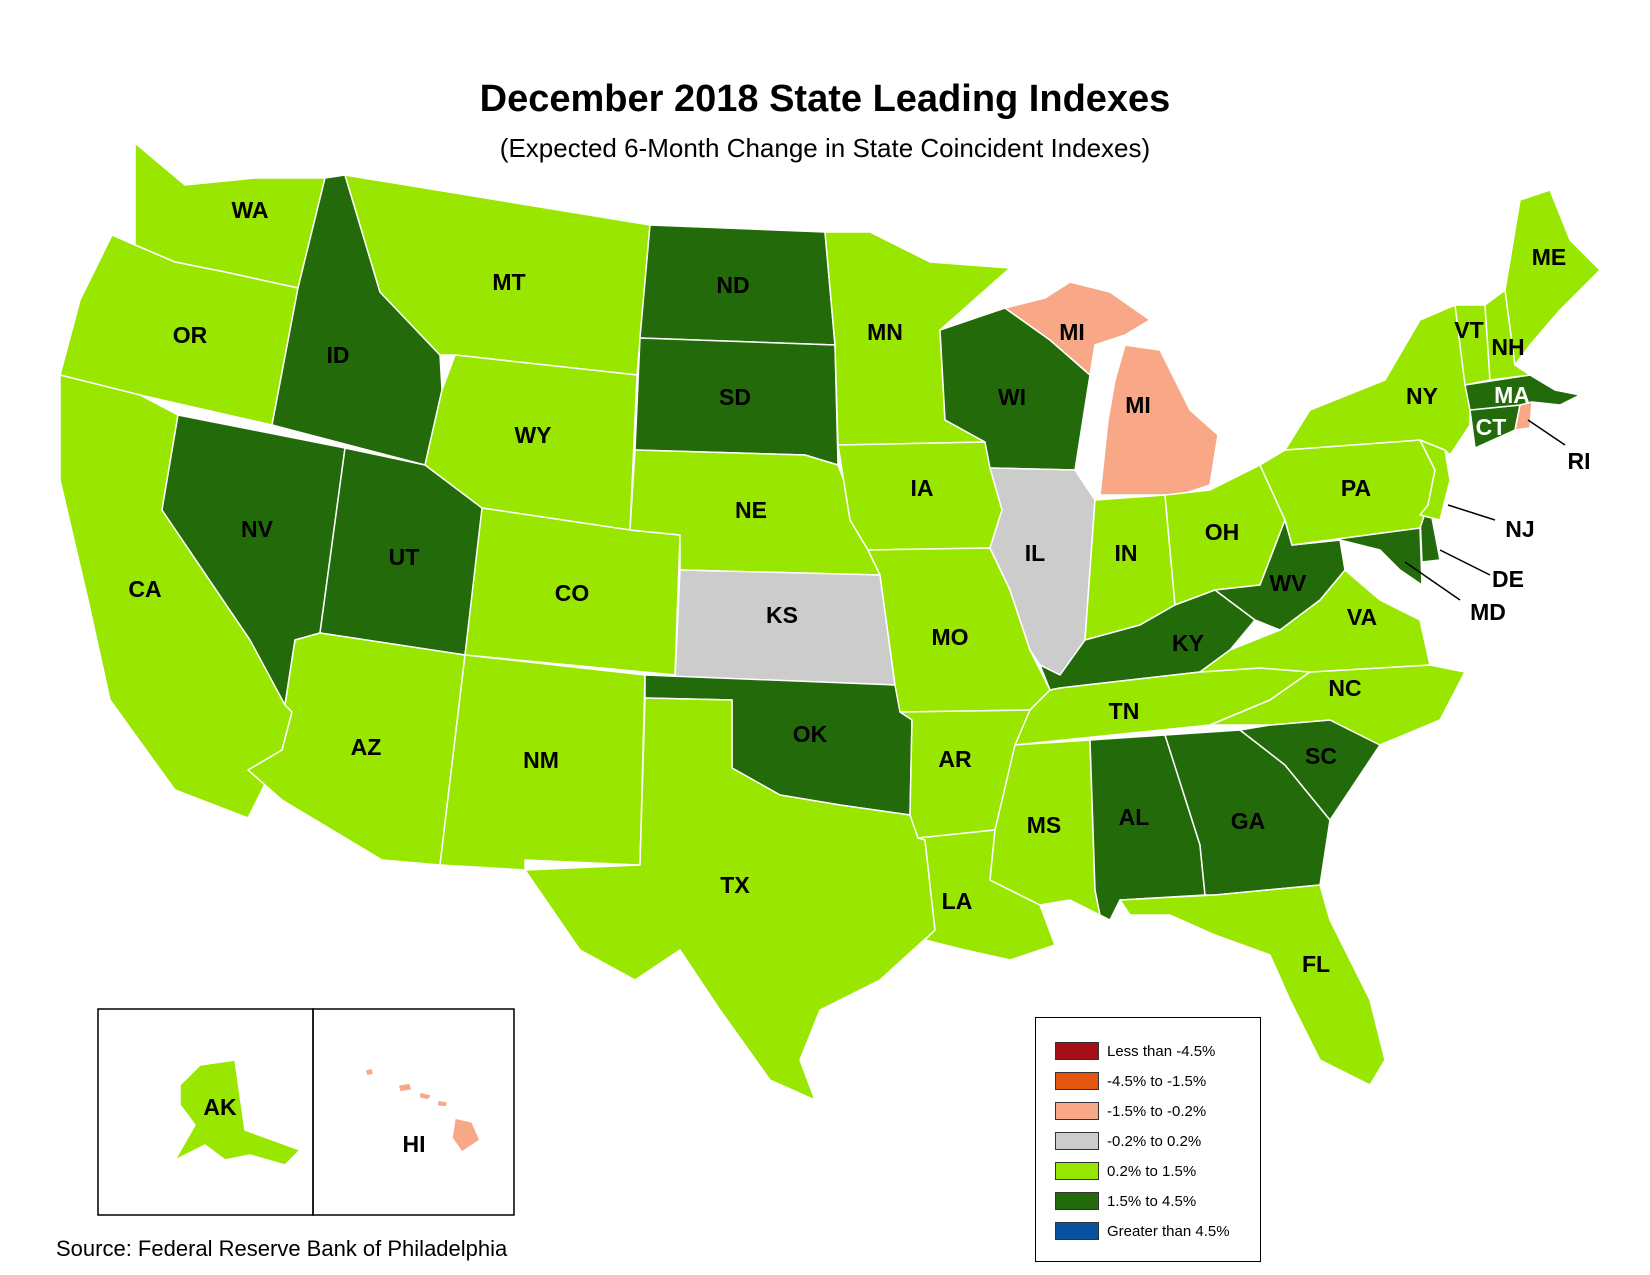 The height and width of the screenshot is (1275, 1650). Describe the element at coordinates (1579, 461) in the screenshot. I see `label-ri: RI` at that location.